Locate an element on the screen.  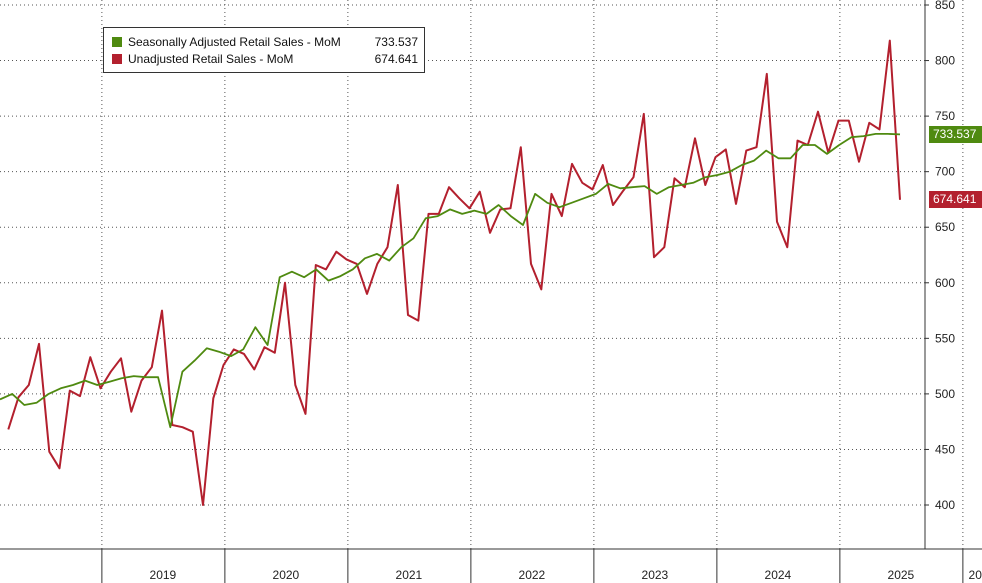
y-tick-label: 850 is located at coordinates (945, 6).